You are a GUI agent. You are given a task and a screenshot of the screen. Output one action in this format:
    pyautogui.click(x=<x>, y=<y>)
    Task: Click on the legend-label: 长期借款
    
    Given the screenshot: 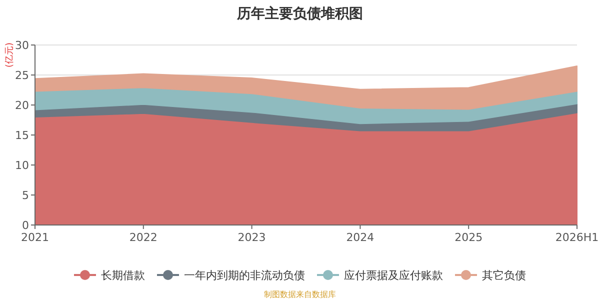 What is the action you would take?
    pyautogui.click(x=123, y=275)
    